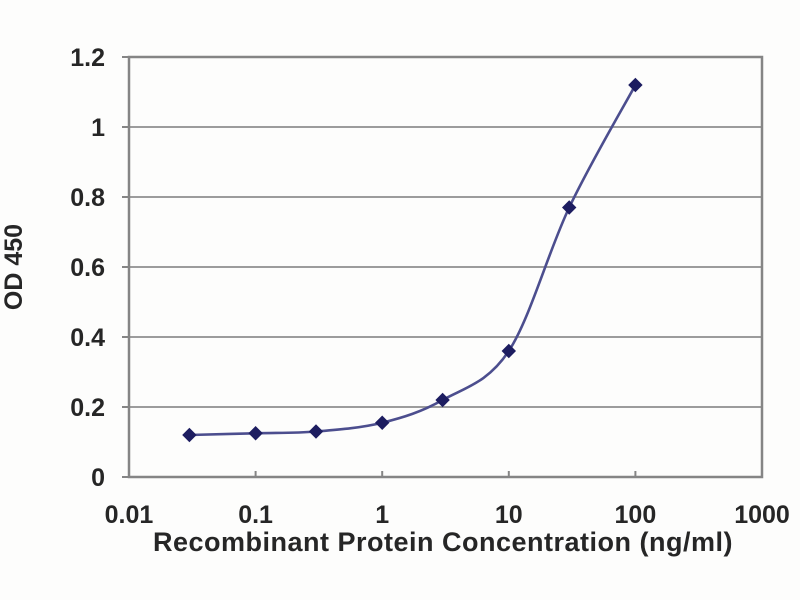  Describe the element at coordinates (636, 515) in the screenshot. I see `x-tick-label: 100` at that location.